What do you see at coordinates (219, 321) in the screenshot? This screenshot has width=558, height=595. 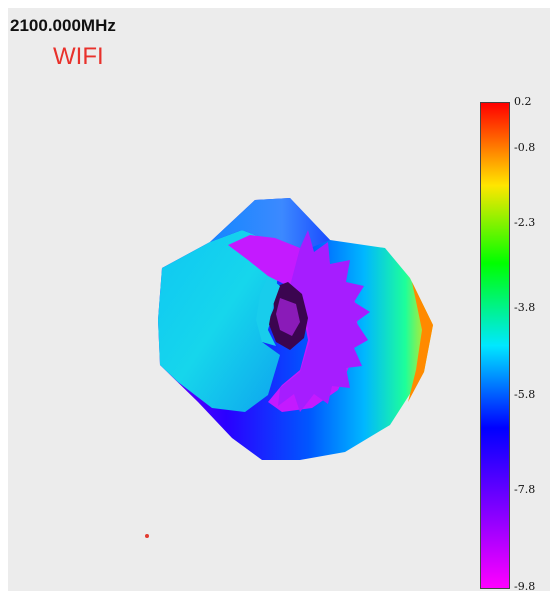 I see `pattern-left-lobe` at bounding box center [219, 321].